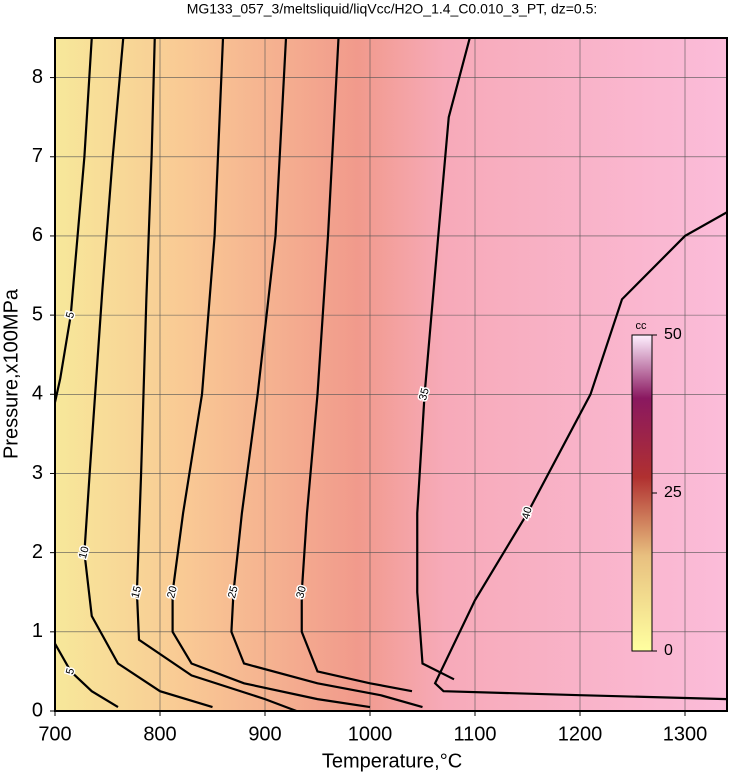  I want to click on x-tick-label: 700, so click(54, 734).